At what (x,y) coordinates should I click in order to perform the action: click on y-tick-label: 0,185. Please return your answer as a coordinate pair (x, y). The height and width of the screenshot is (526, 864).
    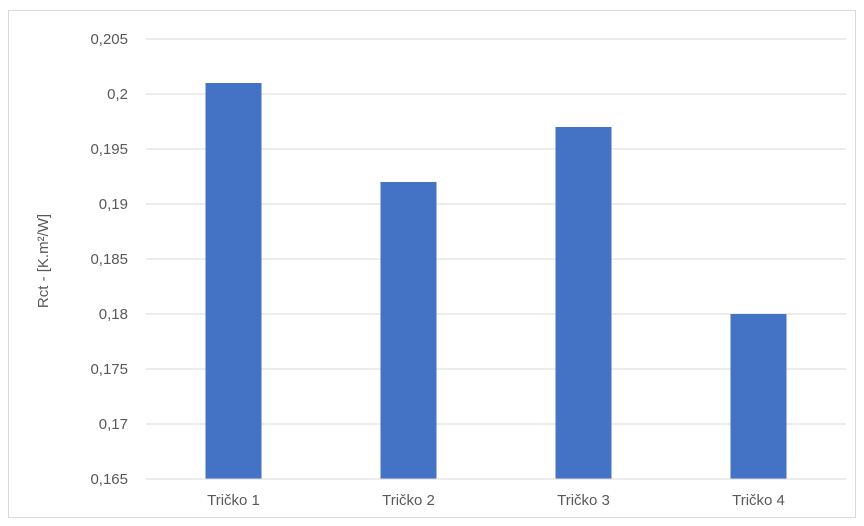
    Looking at the image, I should click on (109, 259).